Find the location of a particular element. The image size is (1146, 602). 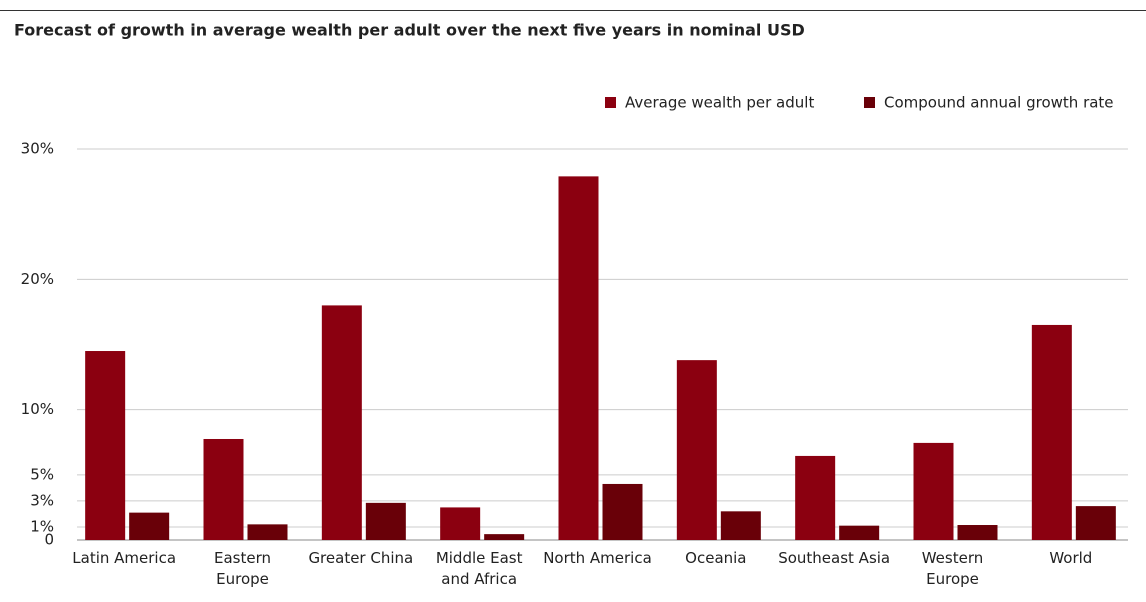

x-tick-label: World is located at coordinates (1070, 558).